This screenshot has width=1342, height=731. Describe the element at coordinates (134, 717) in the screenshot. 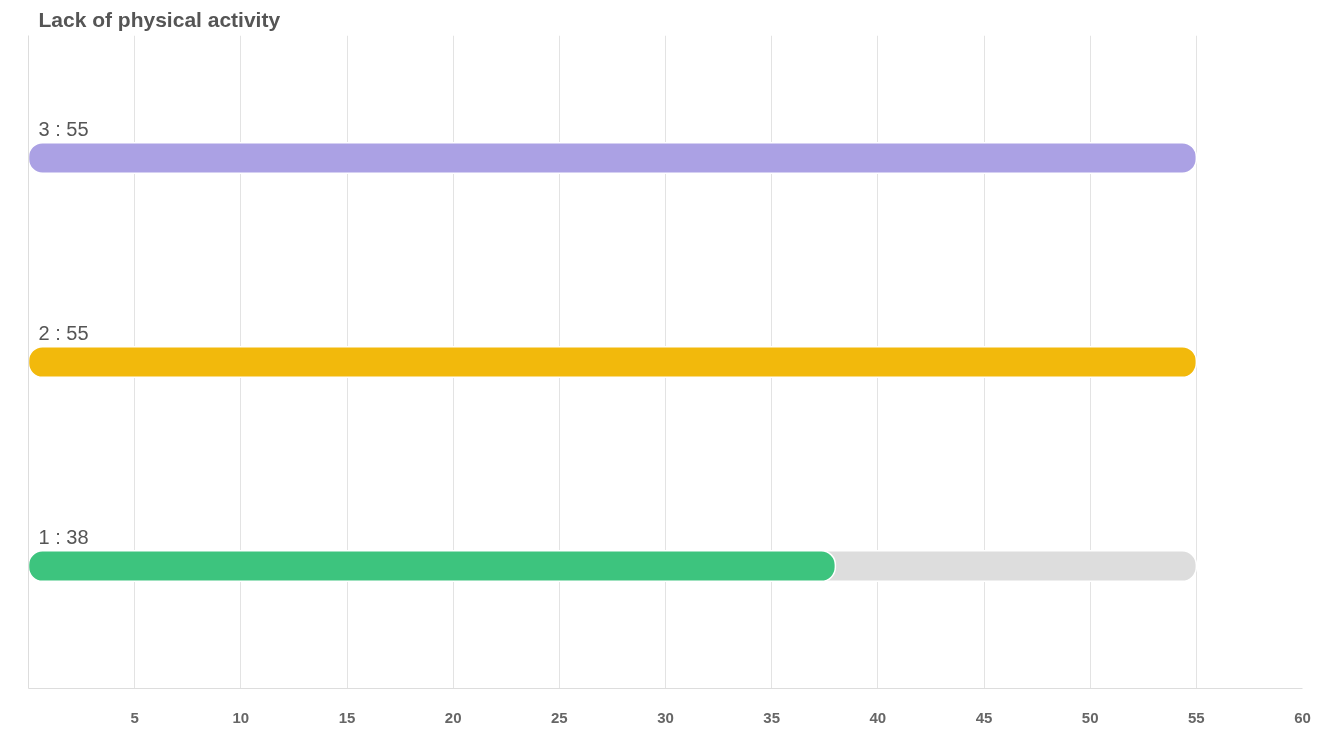

I see `x-tick-label: 5` at that location.